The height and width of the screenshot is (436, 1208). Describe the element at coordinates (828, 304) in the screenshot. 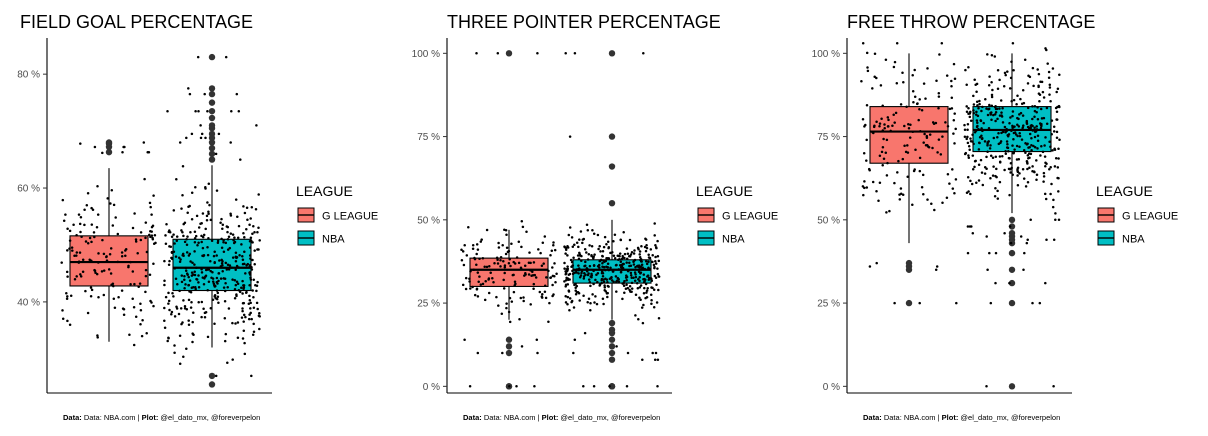

I see `y-tick-label: 25 %` at that location.